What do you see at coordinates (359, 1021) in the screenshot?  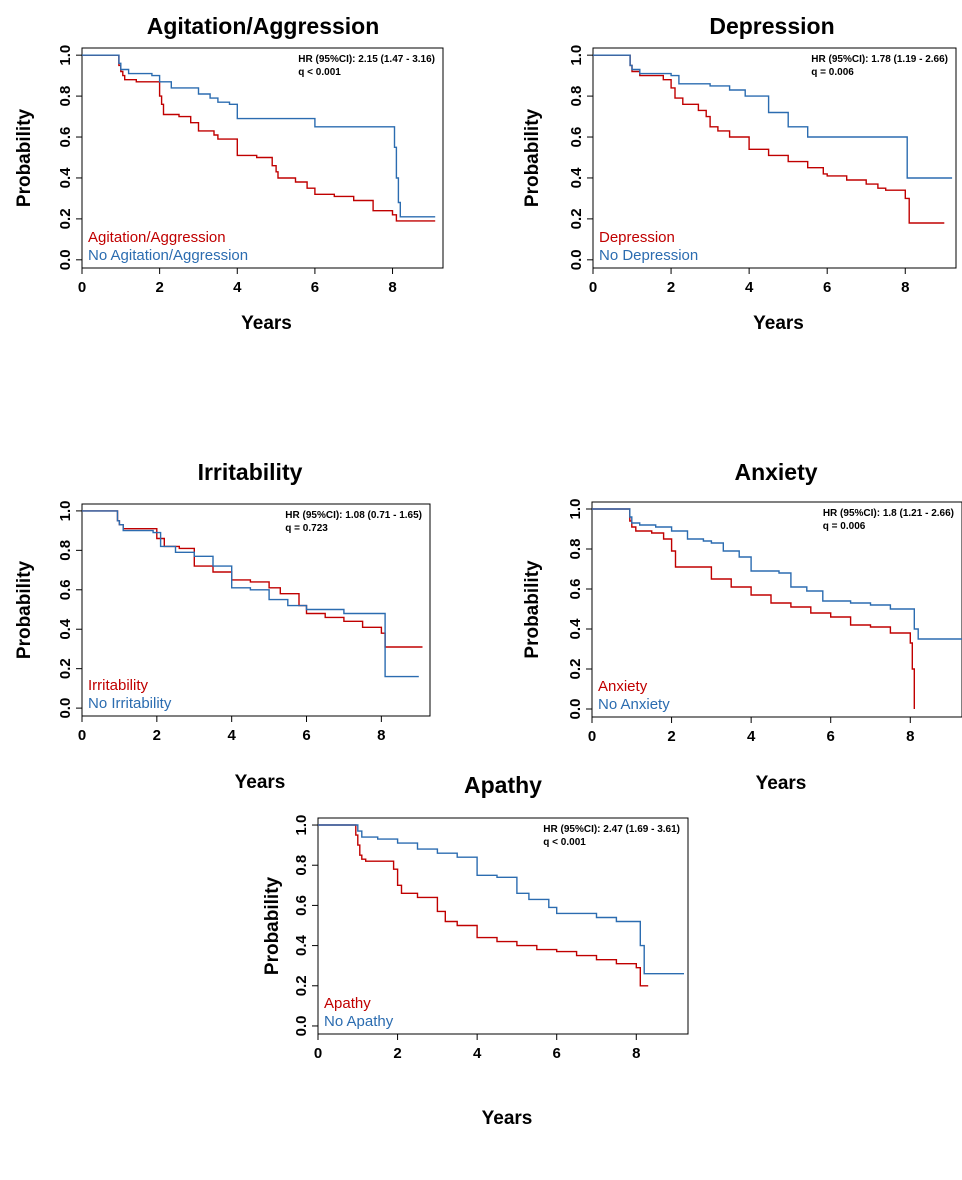 I see `legend-no-event: No Apathy` at bounding box center [359, 1021].